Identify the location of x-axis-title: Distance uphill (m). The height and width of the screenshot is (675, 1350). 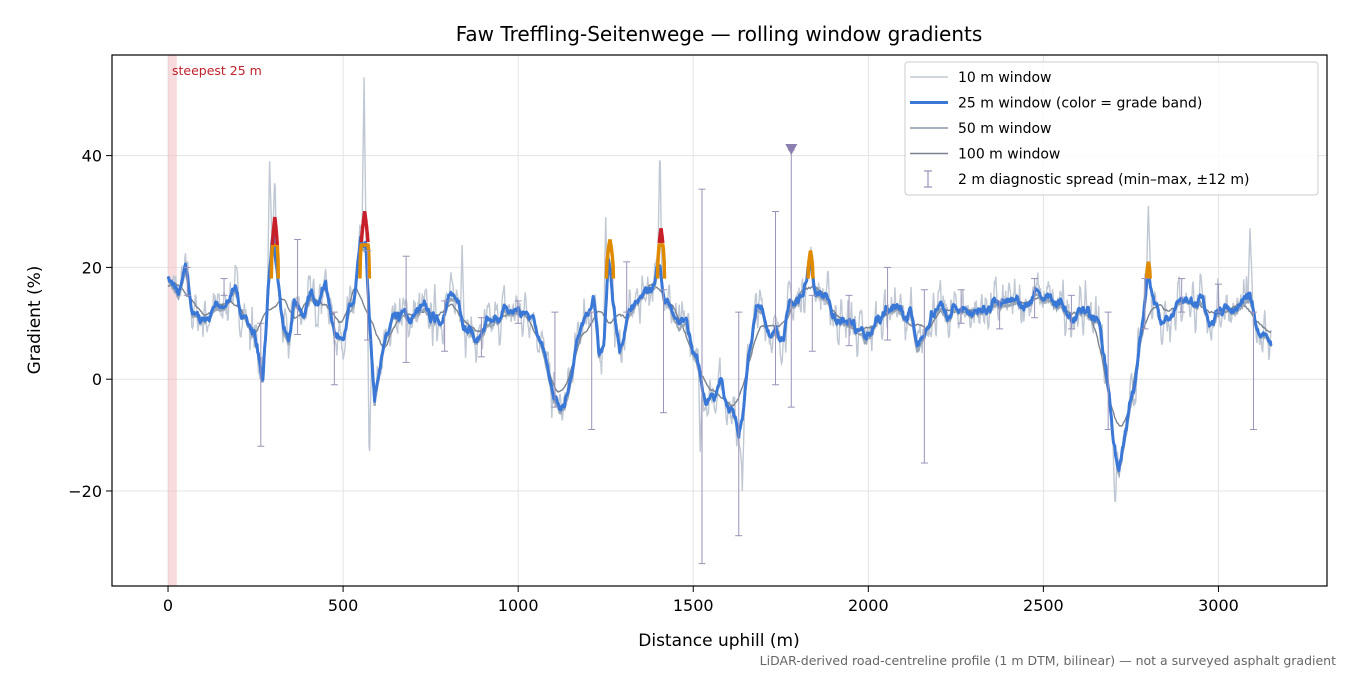
(718, 641).